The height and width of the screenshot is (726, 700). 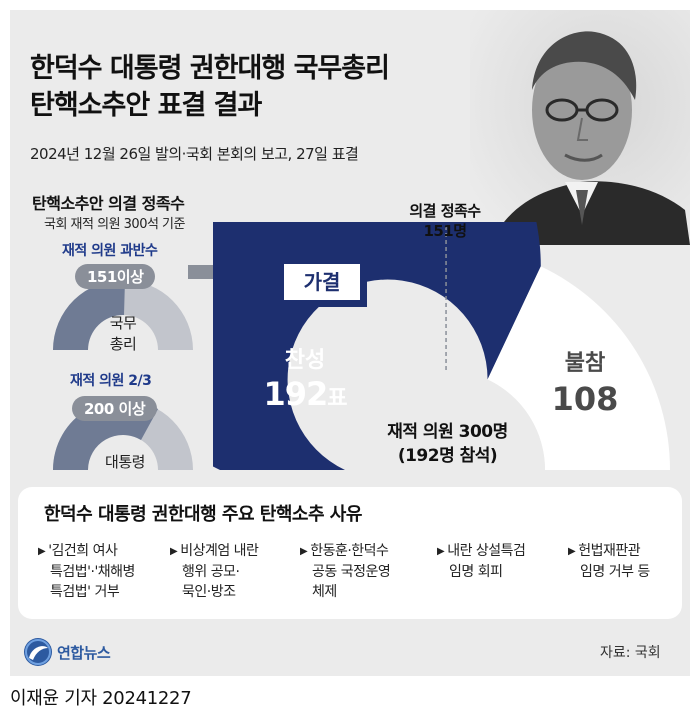 I want to click on chart-inner-cutout, so click(x=445, y=420).